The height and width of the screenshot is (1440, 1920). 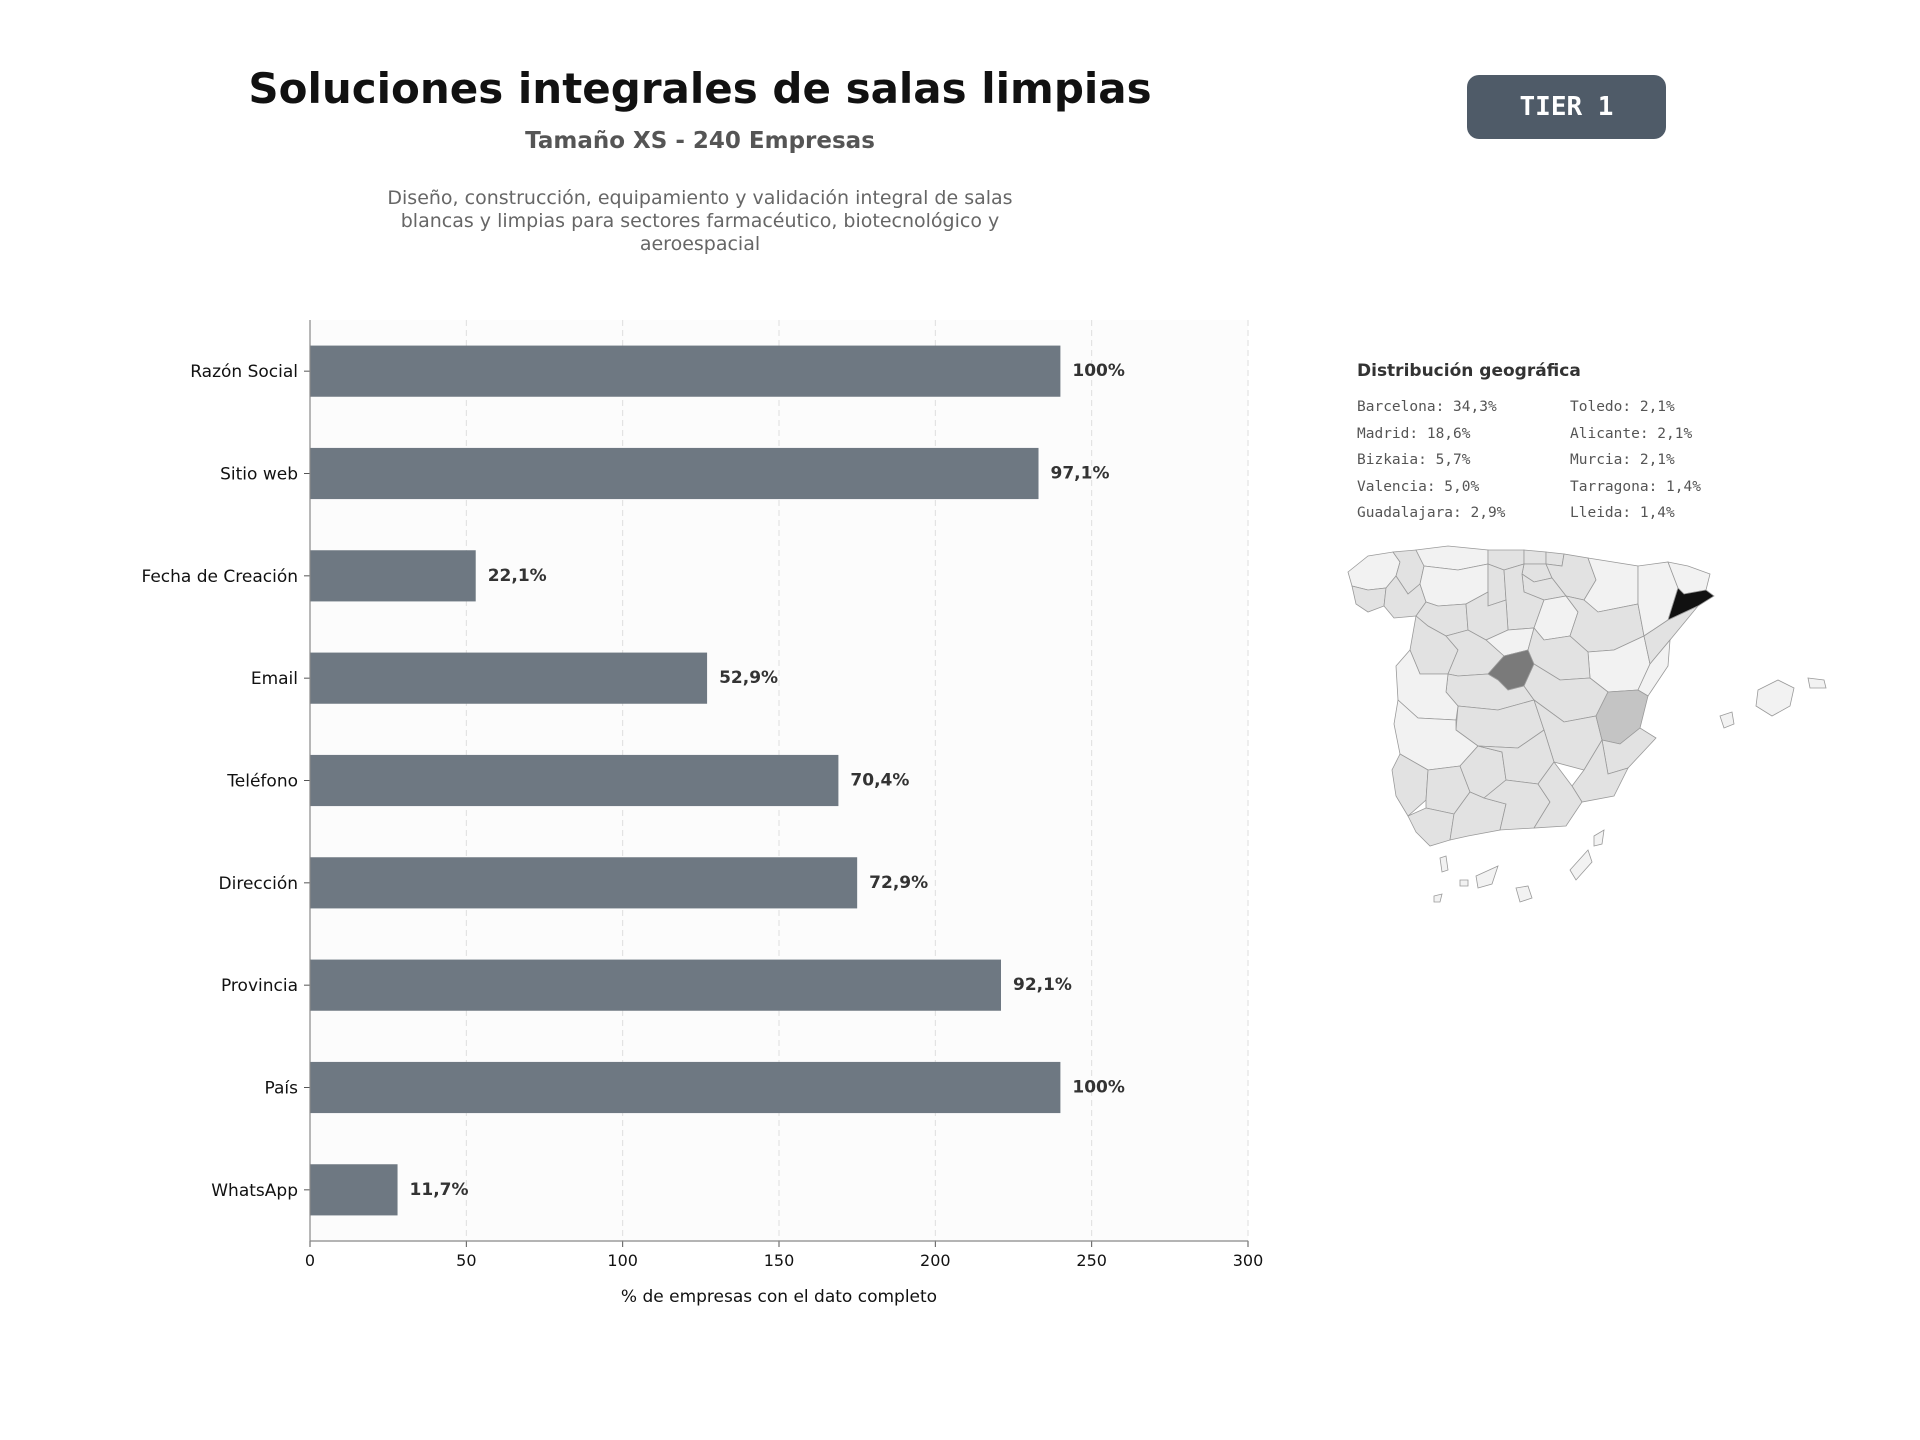 I want to click on x-tick-label: 300, so click(x=1248, y=1260).